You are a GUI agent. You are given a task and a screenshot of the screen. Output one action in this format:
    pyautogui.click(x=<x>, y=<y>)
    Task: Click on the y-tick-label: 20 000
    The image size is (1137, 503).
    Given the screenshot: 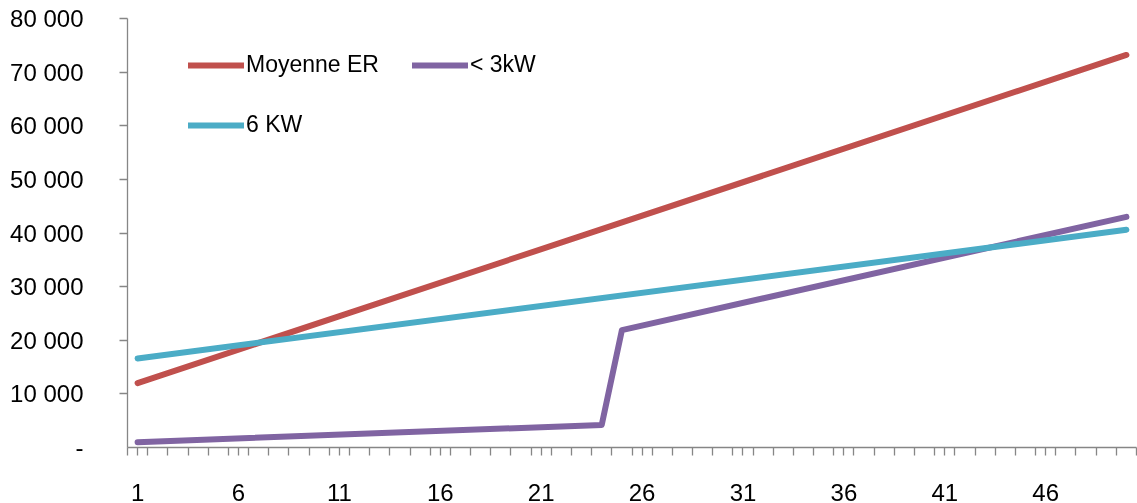 What is the action you would take?
    pyautogui.click(x=47, y=340)
    